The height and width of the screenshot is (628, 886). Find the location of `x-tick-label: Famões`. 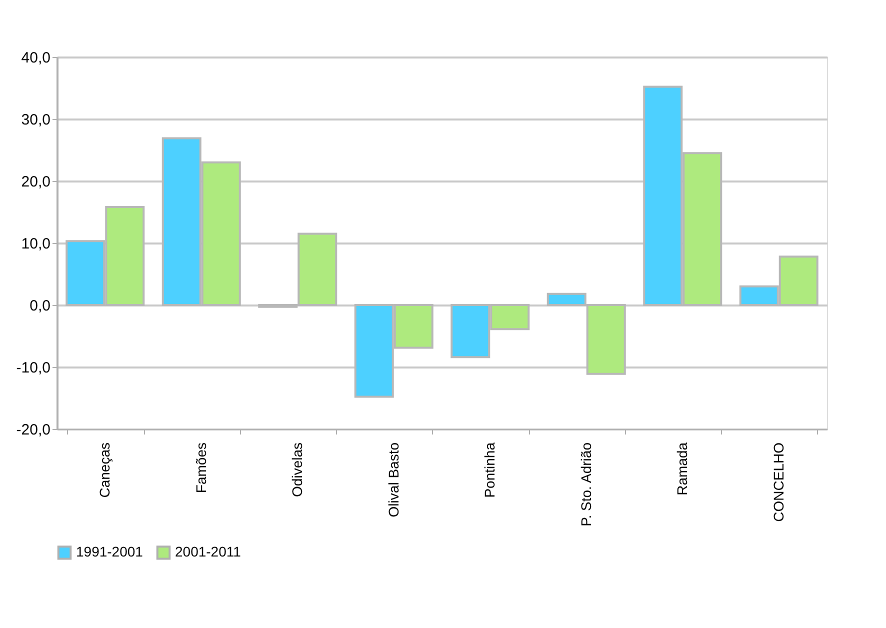

x-tick-label: Famões is located at coordinates (200, 468).